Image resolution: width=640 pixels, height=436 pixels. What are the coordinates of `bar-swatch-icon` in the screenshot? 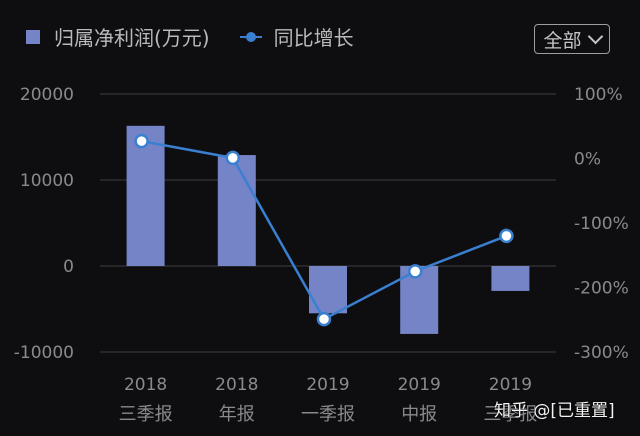 It's located at (33, 36).